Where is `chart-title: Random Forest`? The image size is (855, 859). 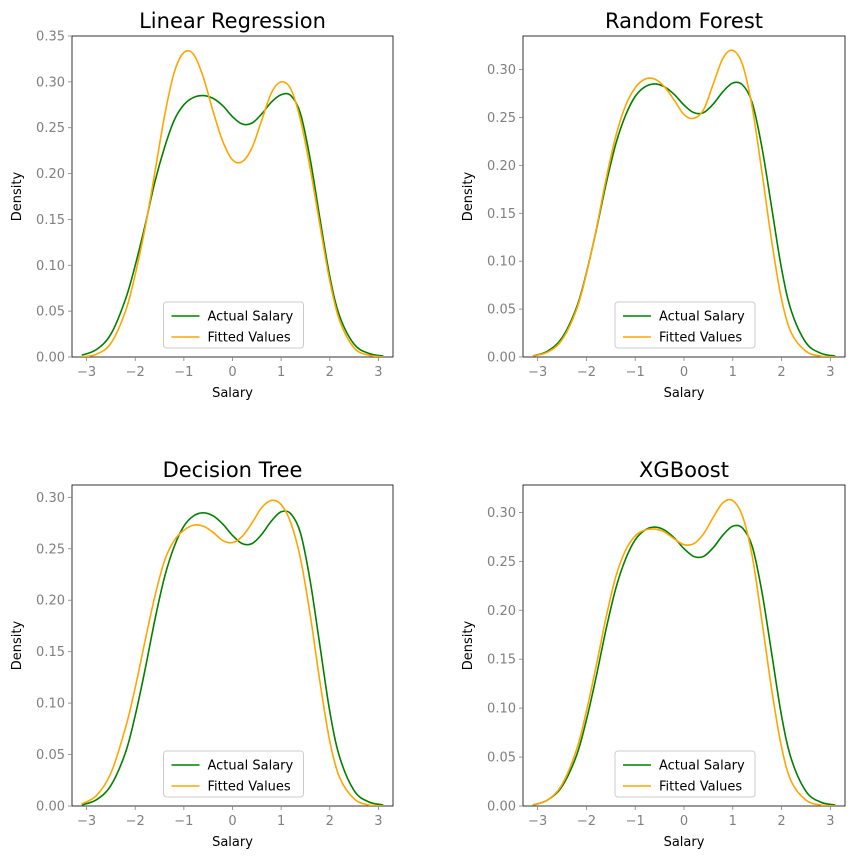
chart-title: Random Forest is located at coordinates (684, 21).